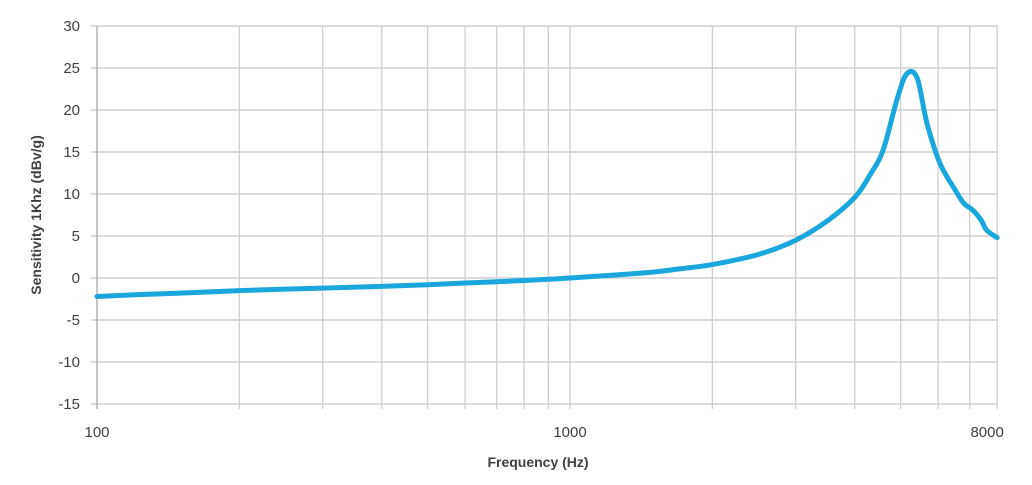 The width and height of the screenshot is (1032, 485). I want to click on y-tick-label: 0, so click(76, 278).